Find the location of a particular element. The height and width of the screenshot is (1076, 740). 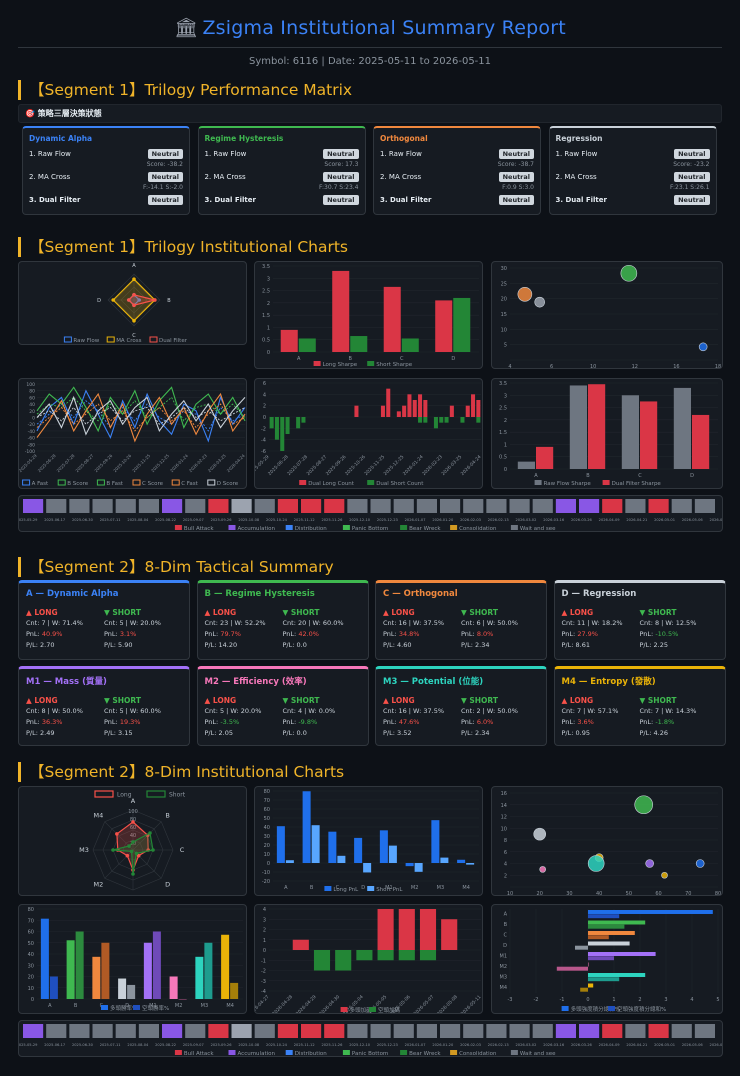

y-tick: 30 is located at coordinates (31, 966).